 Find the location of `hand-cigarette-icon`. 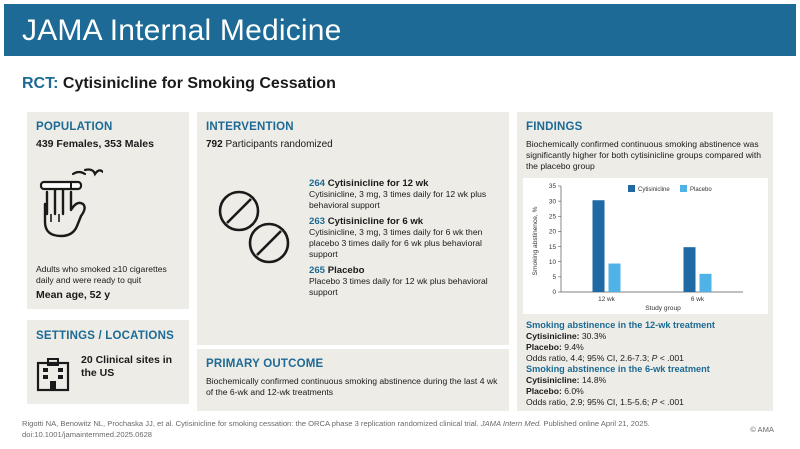

hand-cigarette-icon is located at coordinates (71, 203).